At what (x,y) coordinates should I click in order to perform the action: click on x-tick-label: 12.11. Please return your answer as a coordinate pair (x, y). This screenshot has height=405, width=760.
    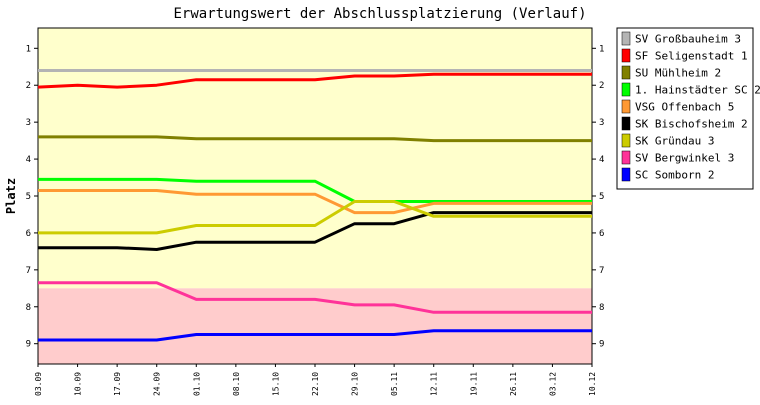
    Looking at the image, I should click on (434, 384).